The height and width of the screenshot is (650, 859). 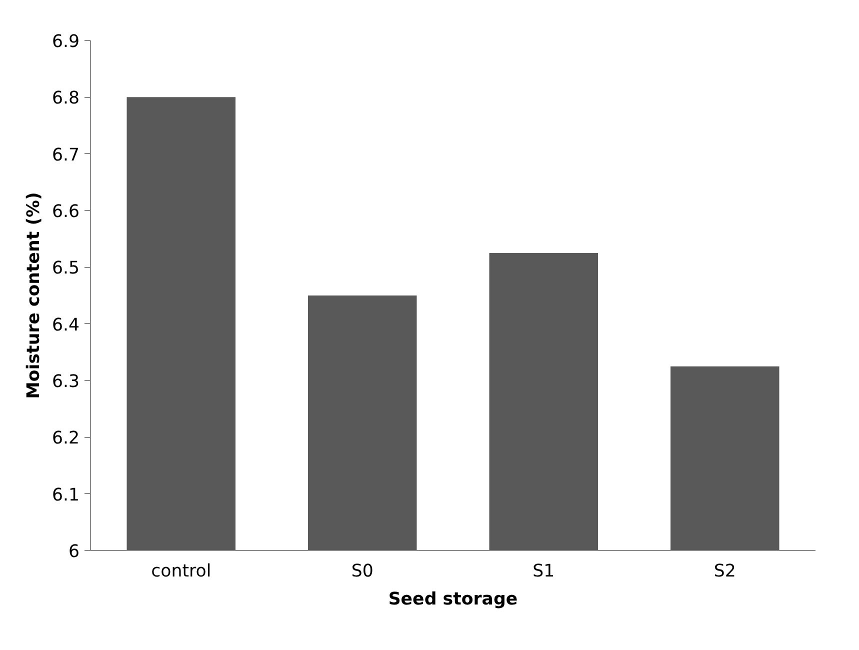 What do you see at coordinates (66, 268) in the screenshot?
I see `y-tick-label: 6.5` at bounding box center [66, 268].